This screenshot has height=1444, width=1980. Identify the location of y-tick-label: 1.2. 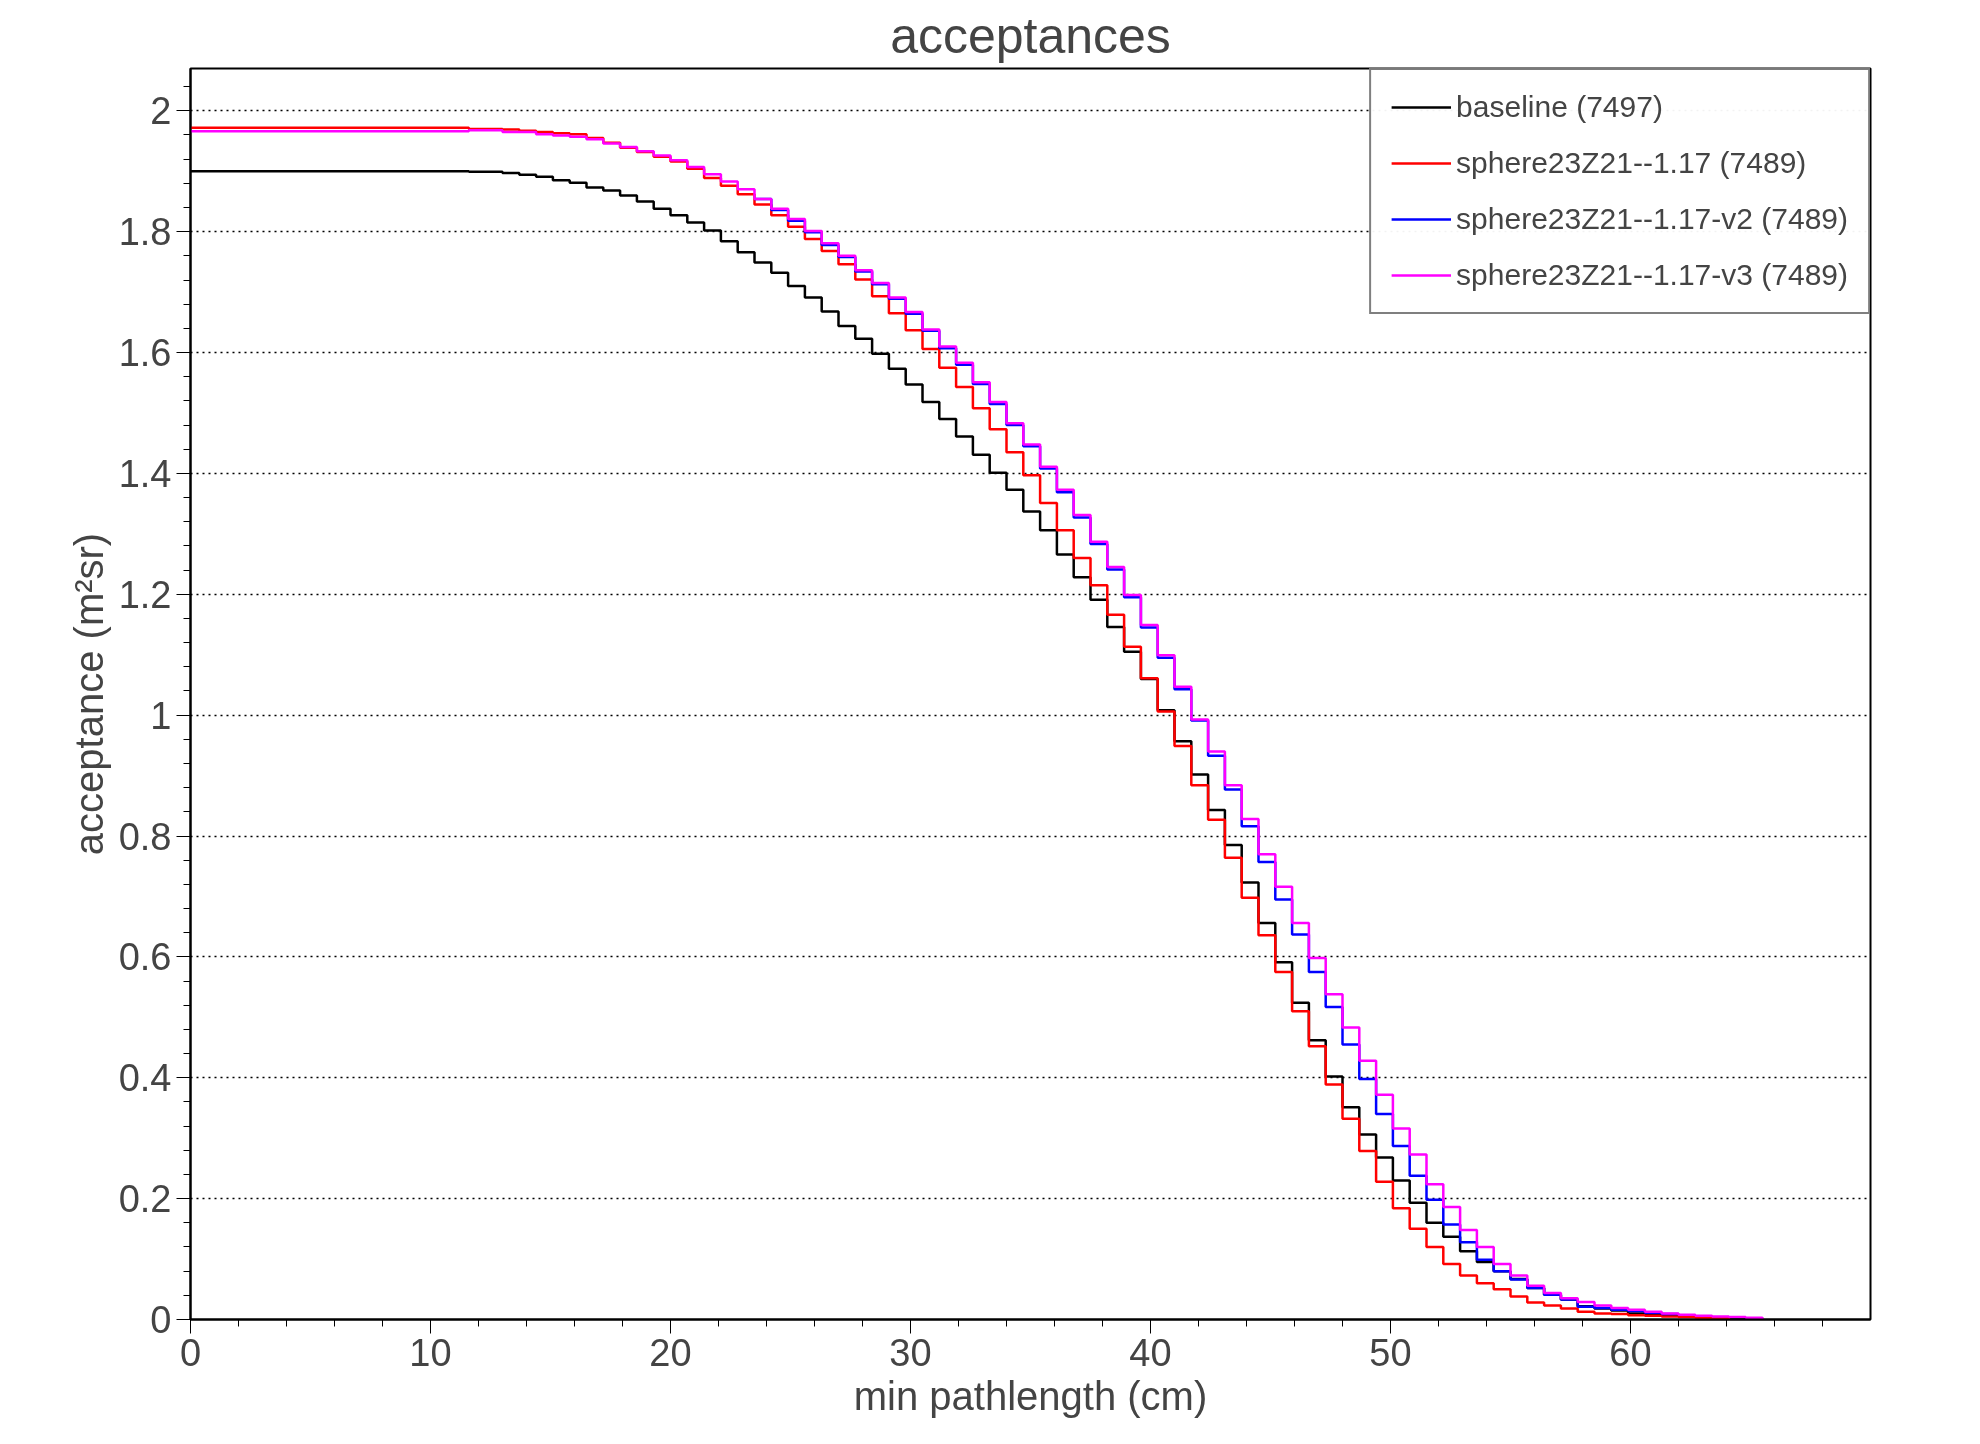
(145, 594).